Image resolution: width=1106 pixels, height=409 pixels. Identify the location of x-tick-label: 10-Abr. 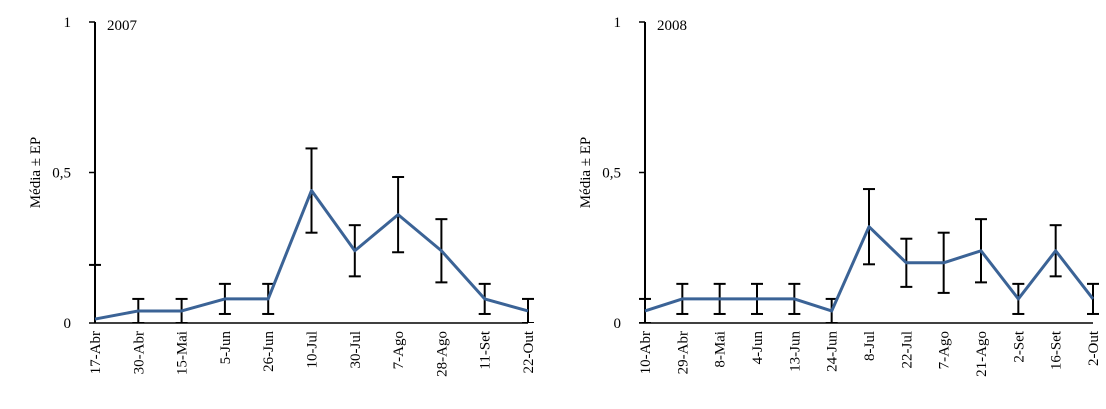
(646, 352).